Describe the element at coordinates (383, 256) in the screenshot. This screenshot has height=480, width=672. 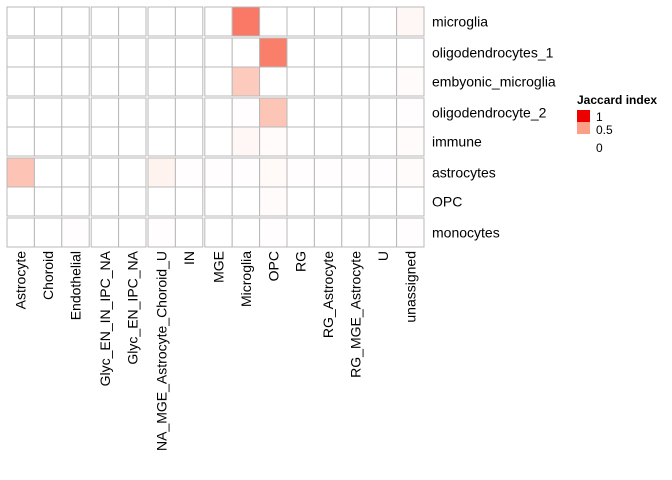
I see `column-label: U` at that location.